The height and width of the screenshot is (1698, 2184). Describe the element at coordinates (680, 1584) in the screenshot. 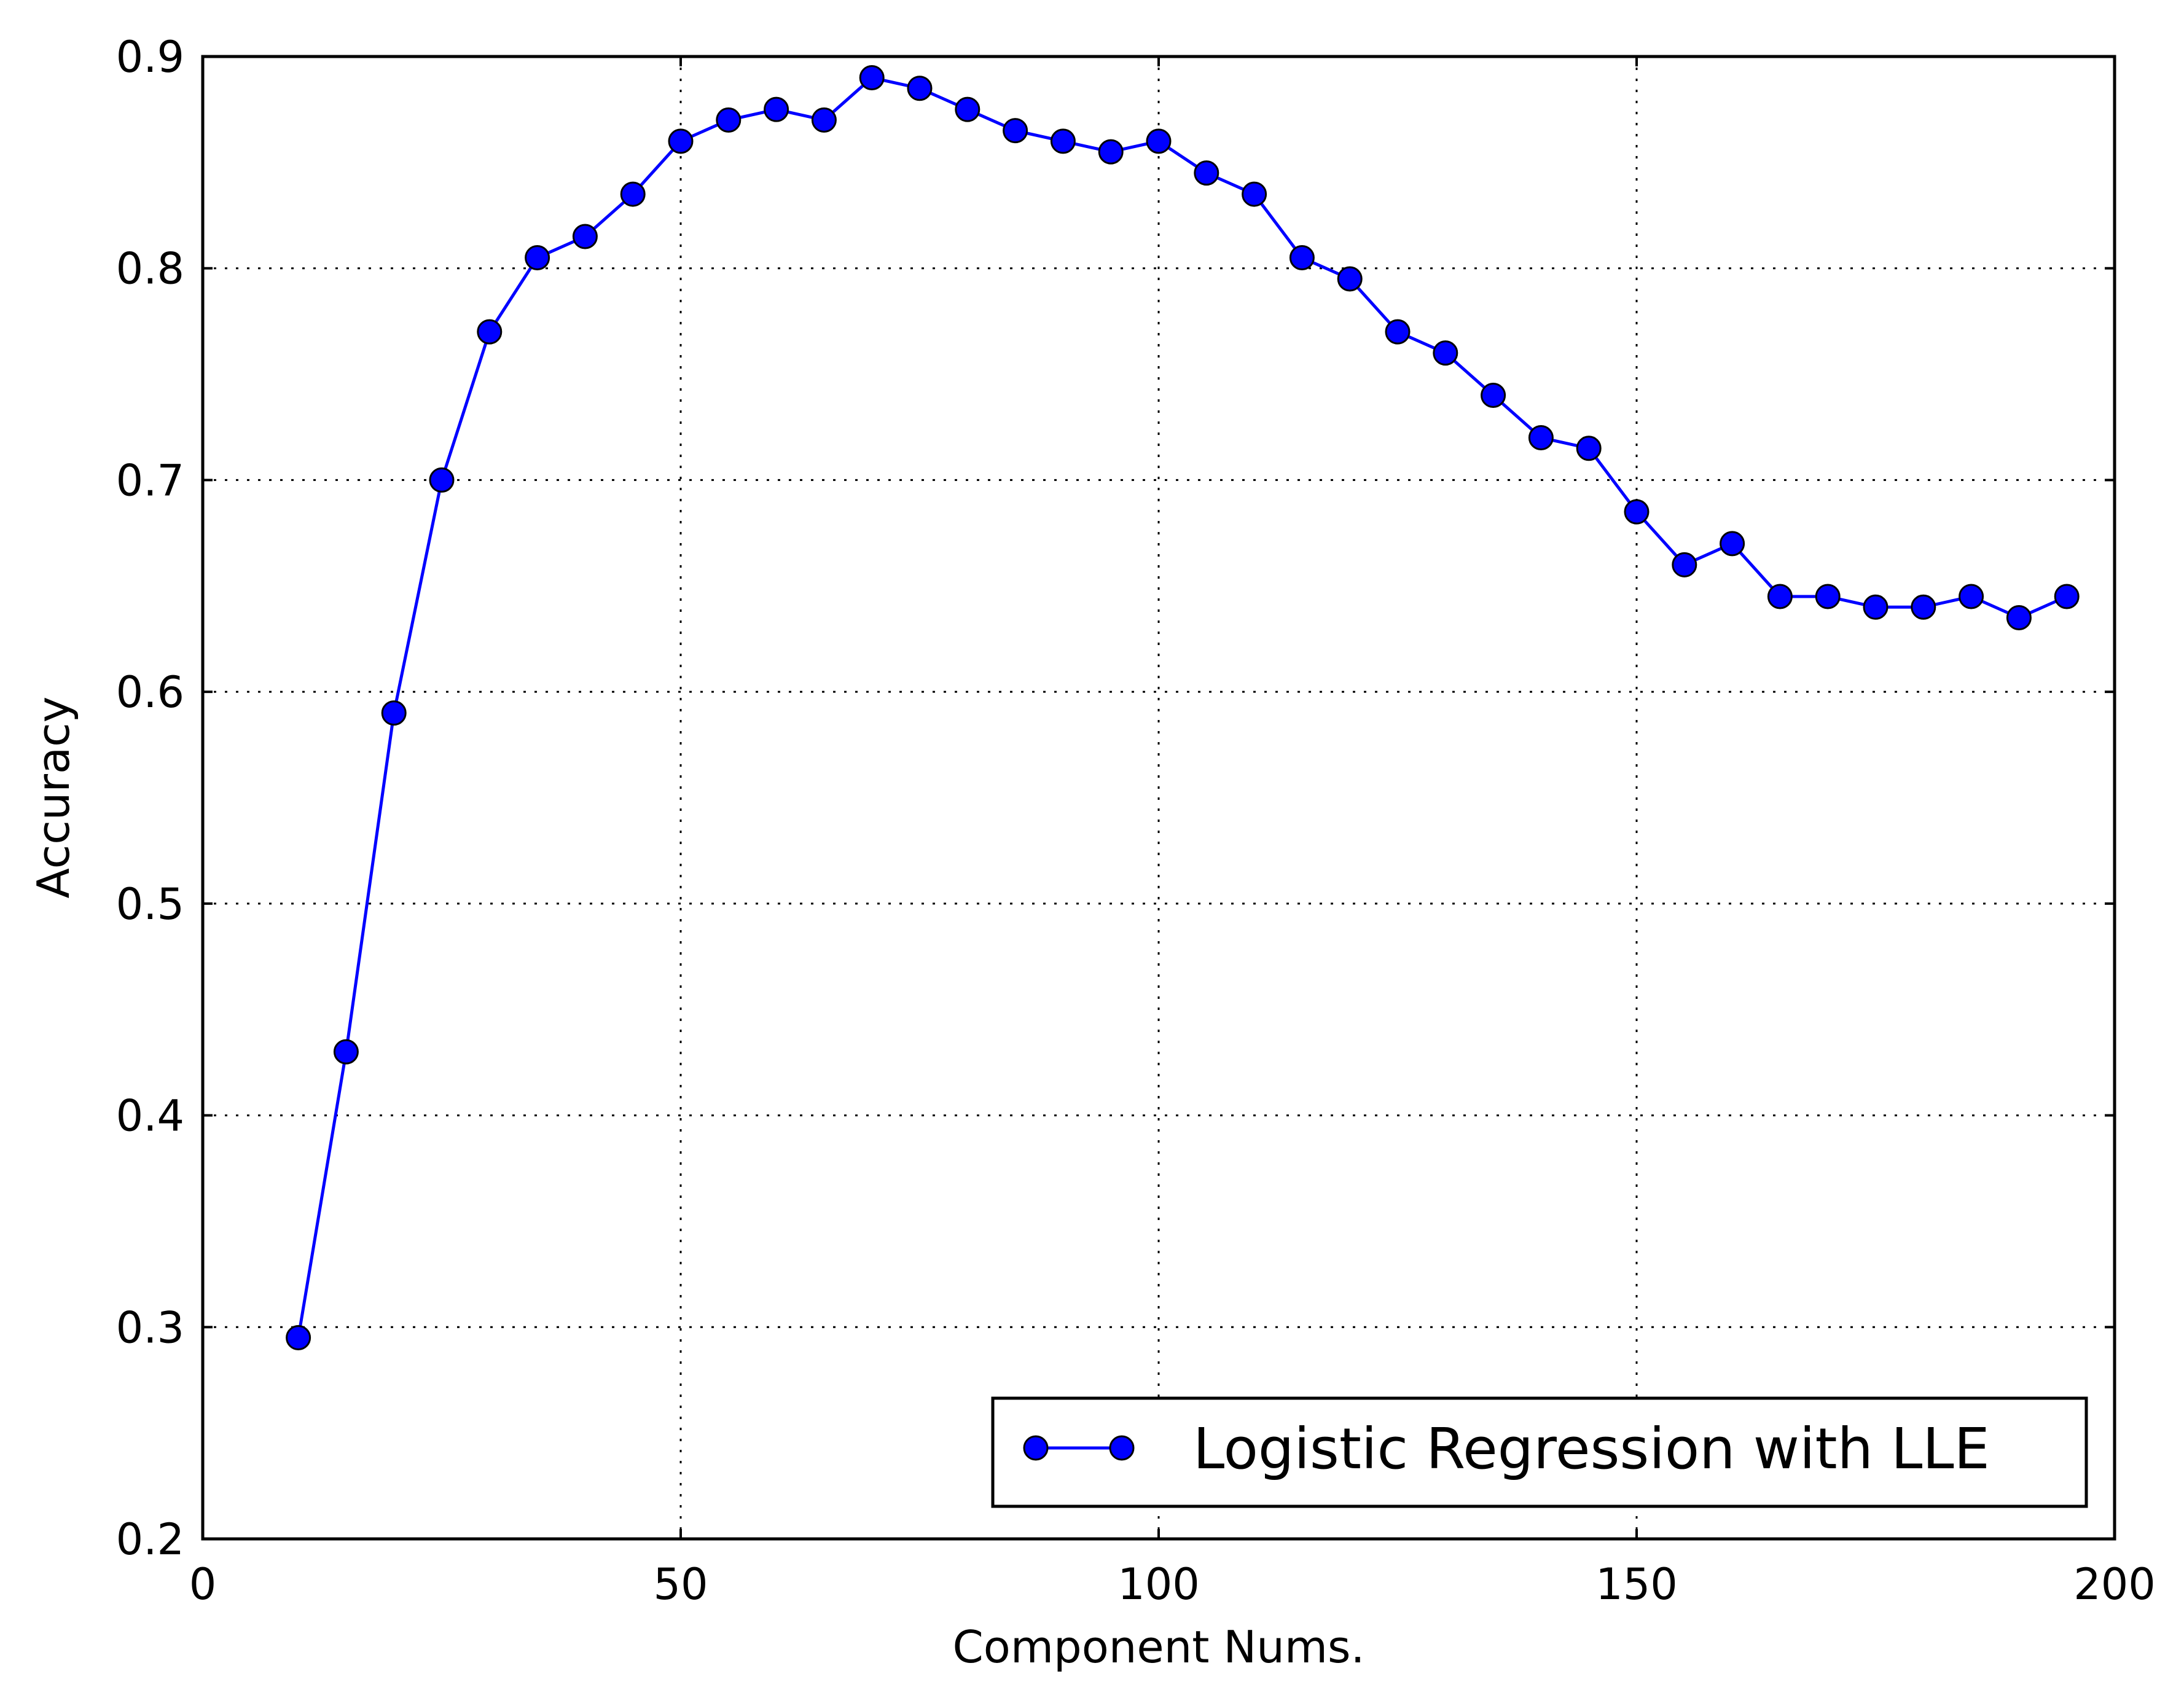

I see `x-tick-label: 50` at that location.